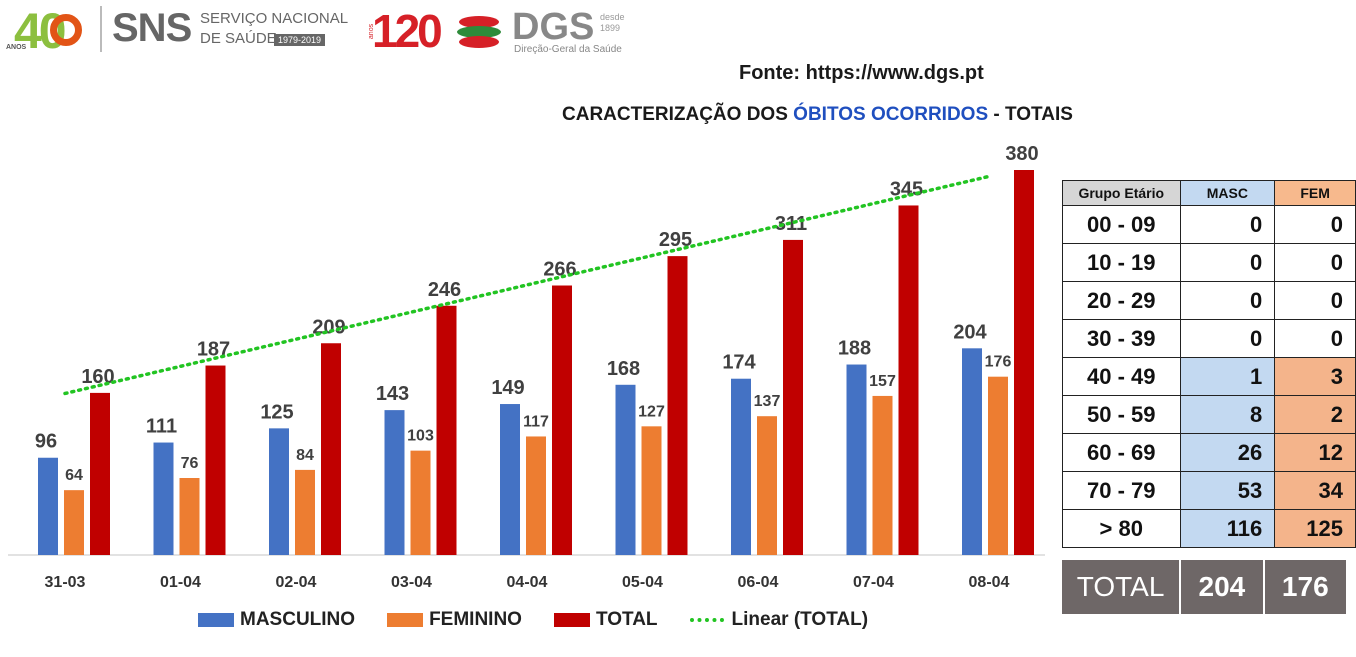 This screenshot has width=1356, height=657. Describe the element at coordinates (276, 620) in the screenshot. I see `legend-item-masculino: MASCULINO` at that location.